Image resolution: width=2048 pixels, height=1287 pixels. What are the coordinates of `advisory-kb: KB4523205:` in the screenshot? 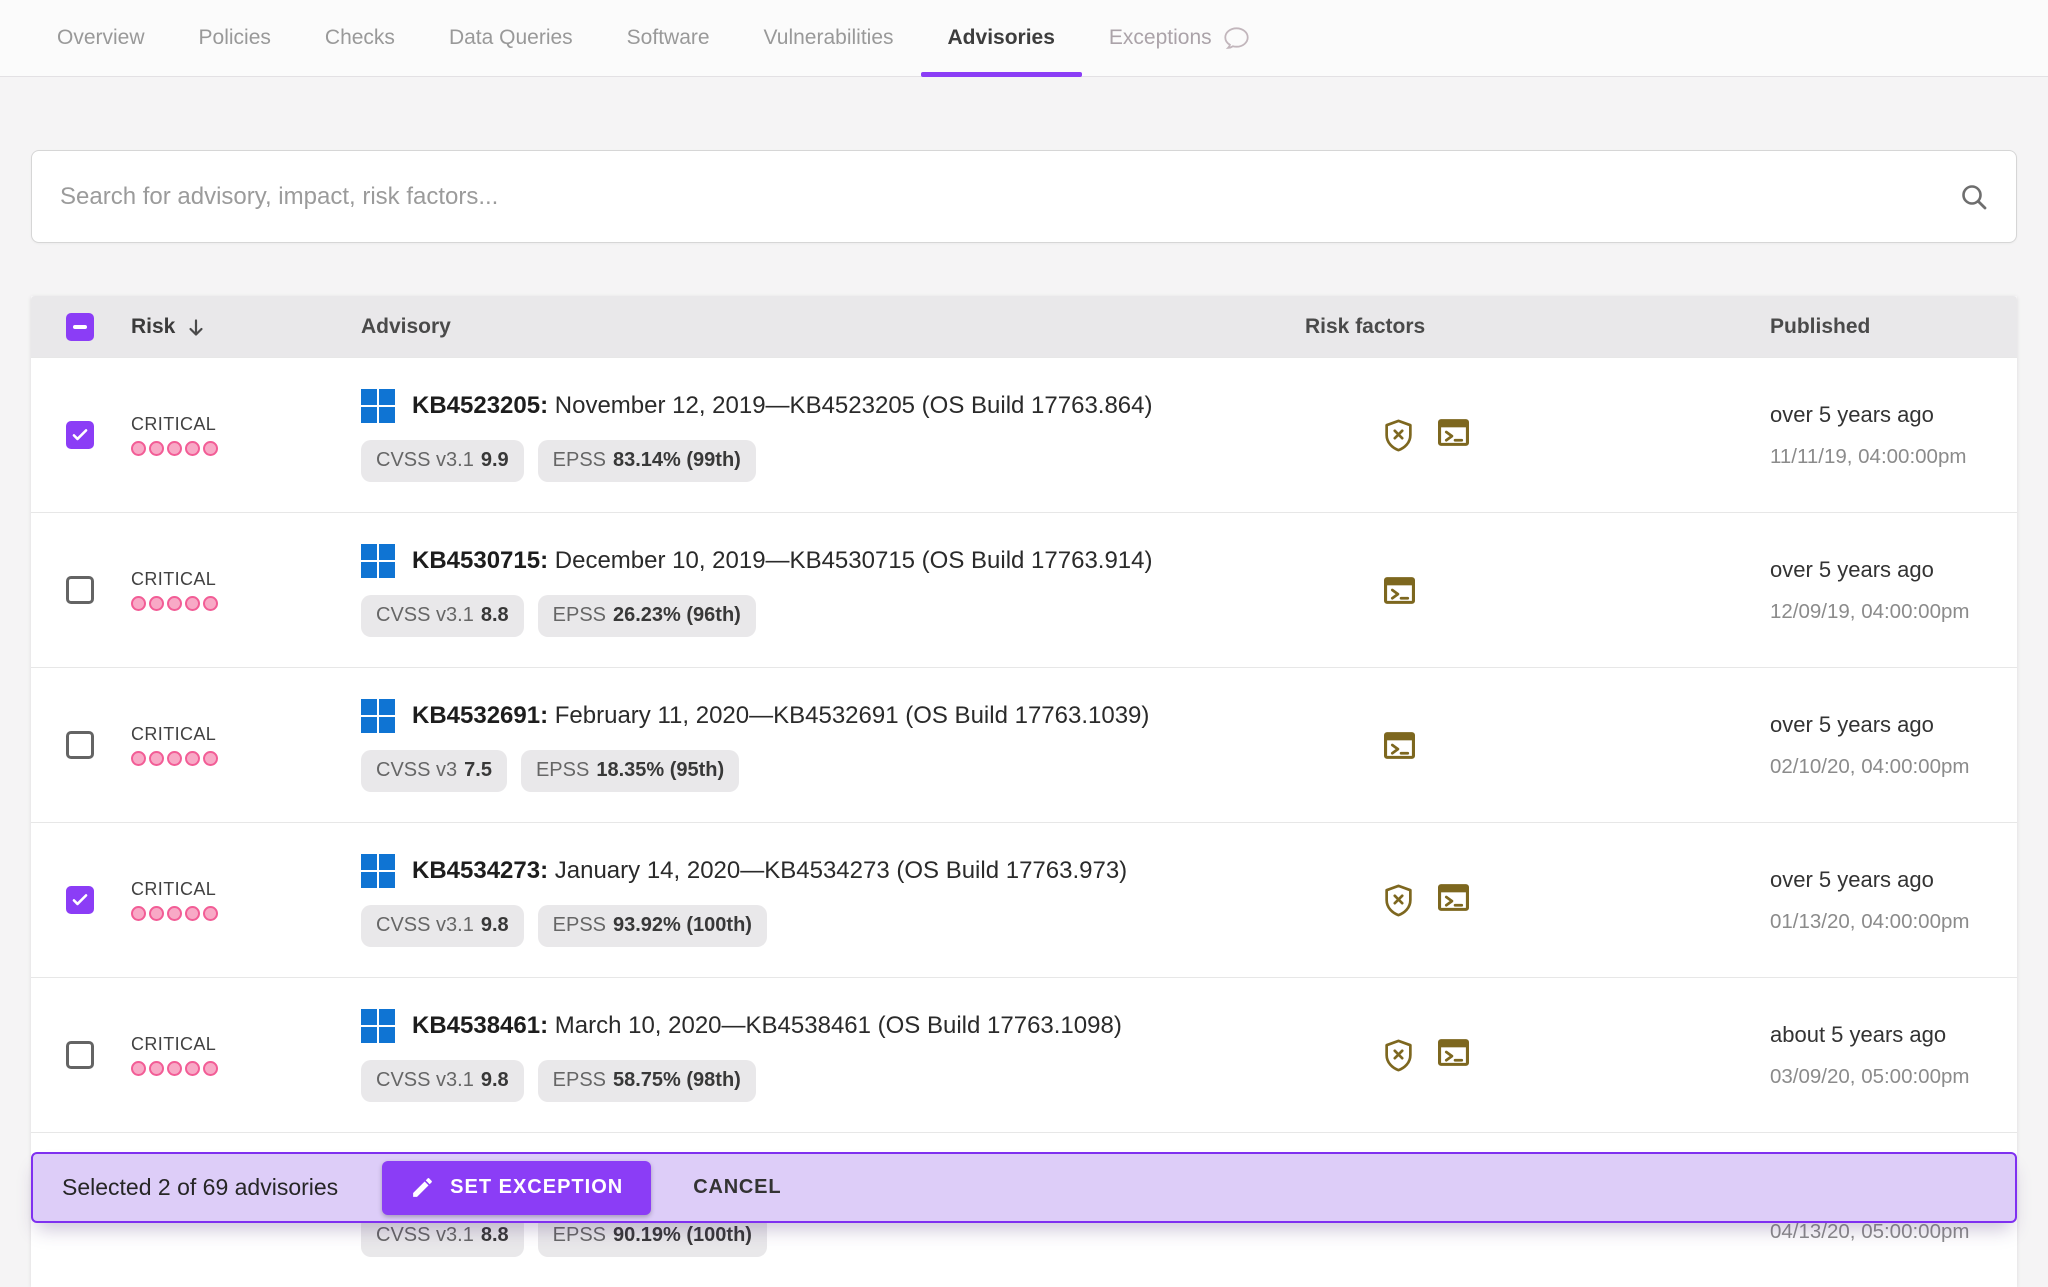 It's located at (480, 405).